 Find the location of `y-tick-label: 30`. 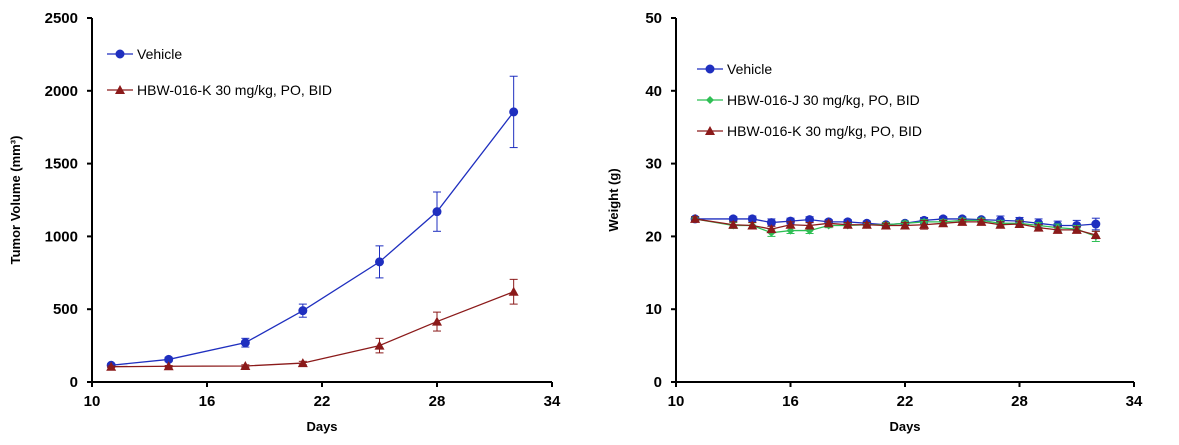

y-tick-label: 30 is located at coordinates (653, 164).